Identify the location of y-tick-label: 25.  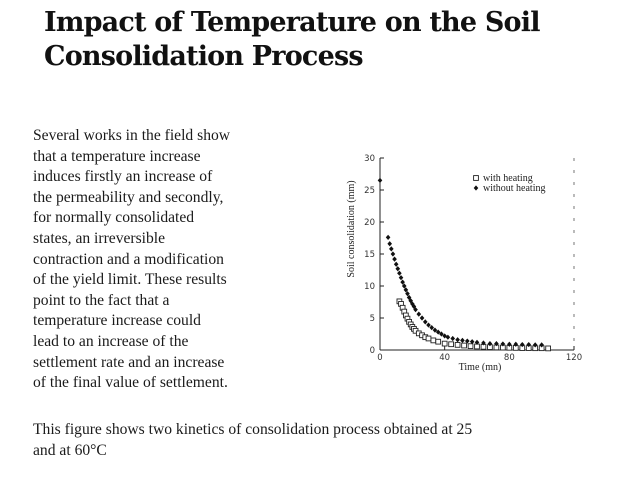
(369, 191).